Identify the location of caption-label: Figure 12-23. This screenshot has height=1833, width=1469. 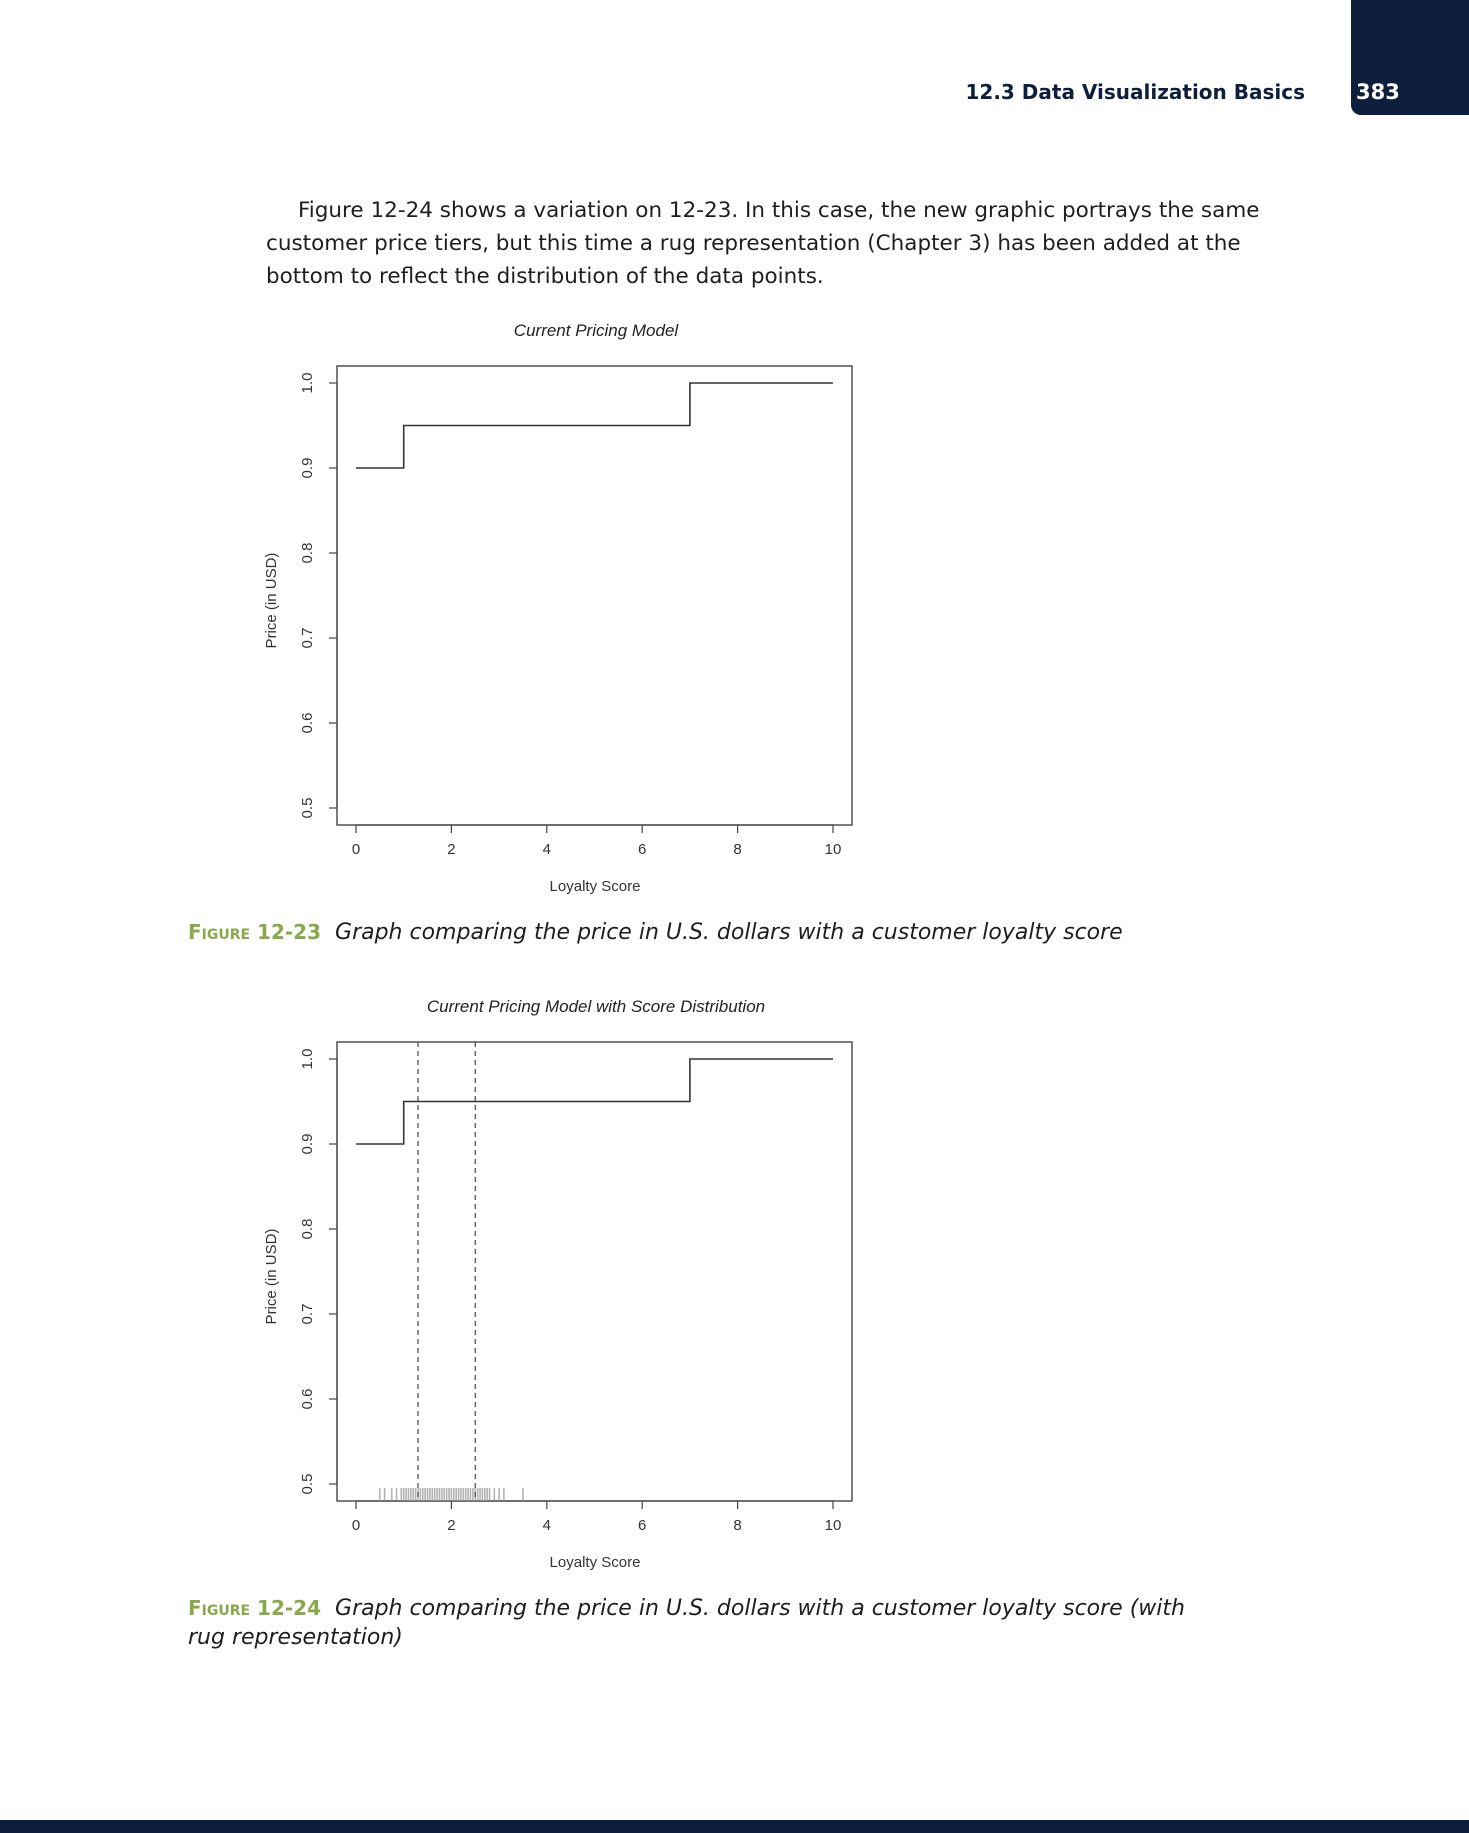
(255, 932).